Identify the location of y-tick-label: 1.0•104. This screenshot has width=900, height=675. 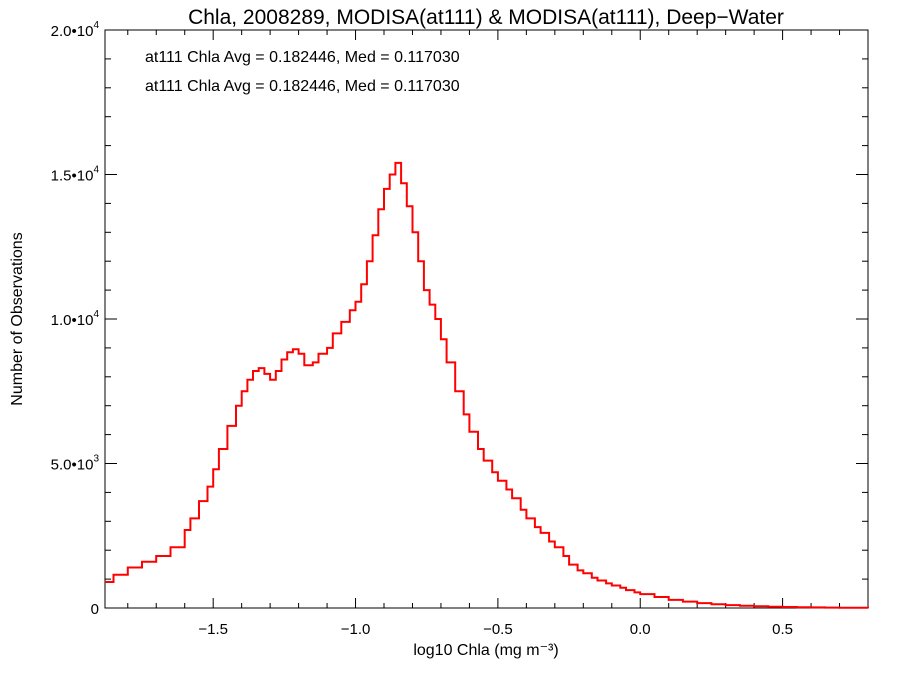
(75, 319).